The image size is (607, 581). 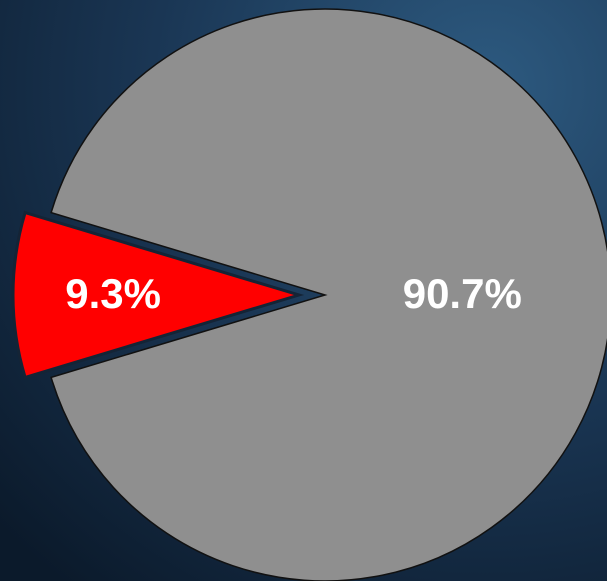 What do you see at coordinates (113, 293) in the screenshot?
I see `data-label: 9.3%` at bounding box center [113, 293].